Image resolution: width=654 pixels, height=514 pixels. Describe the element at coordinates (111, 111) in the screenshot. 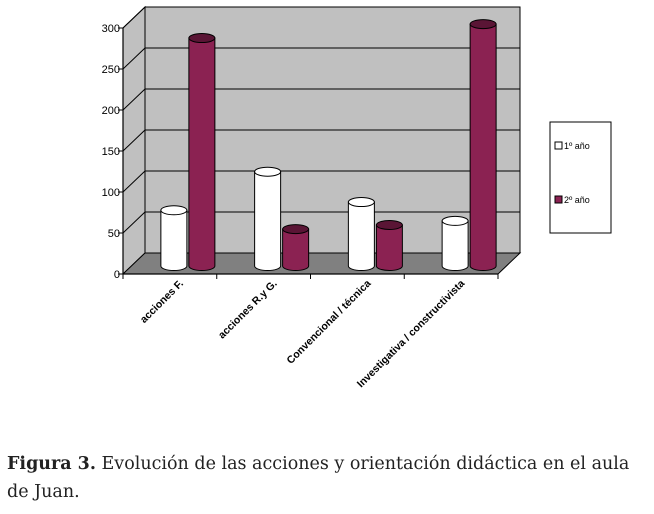

I see `y-tick-label: 200` at that location.